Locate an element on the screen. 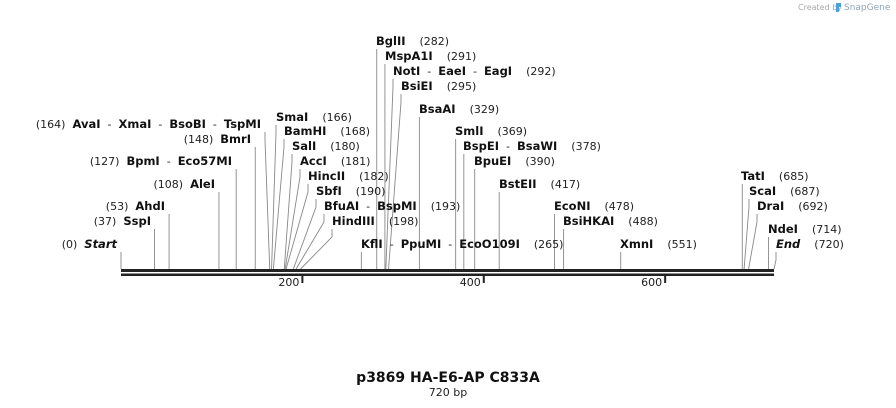 This screenshot has height=408, width=896. cut-position: (478) is located at coordinates (619, 206).